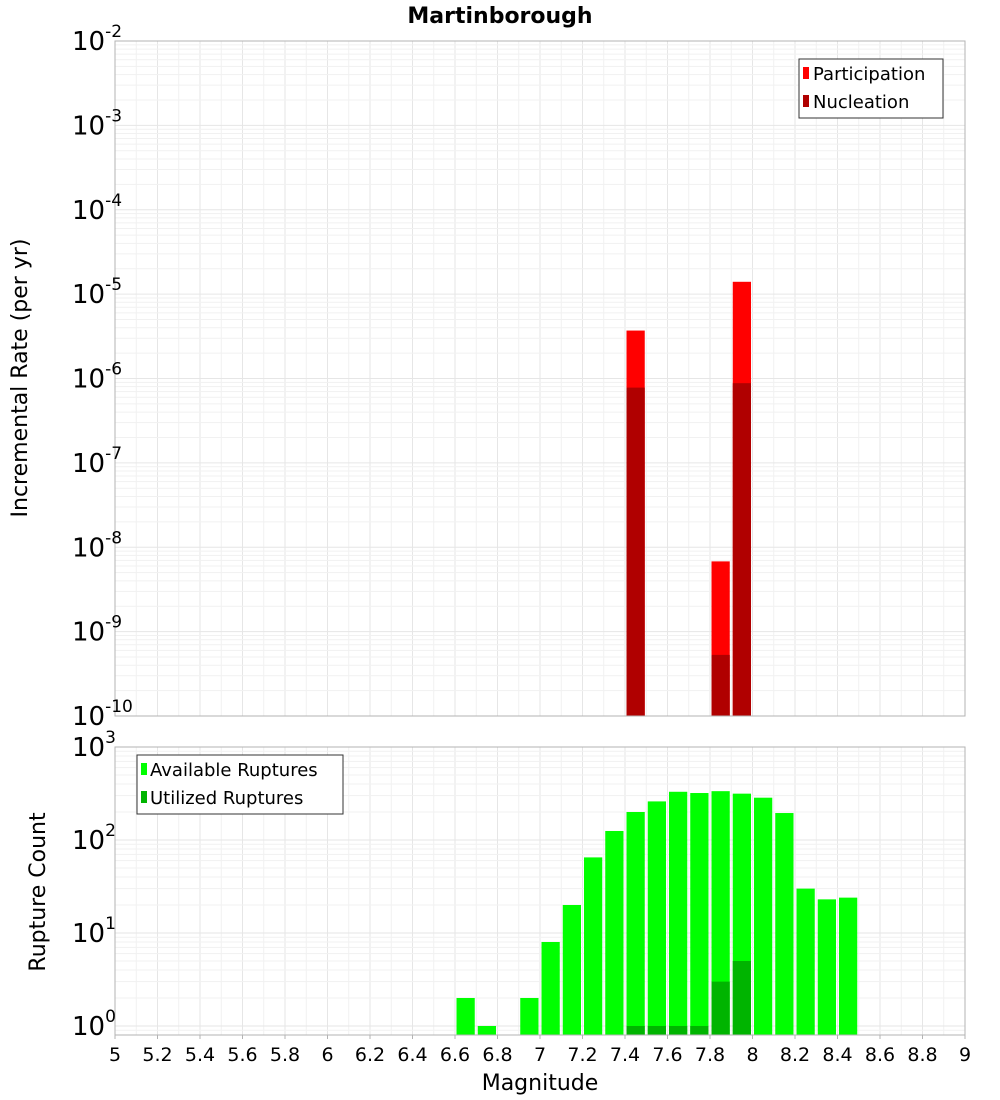 The width and height of the screenshot is (1000, 1100). Describe the element at coordinates (667, 1055) in the screenshot. I see `x-tick-label: 7.6` at that location.